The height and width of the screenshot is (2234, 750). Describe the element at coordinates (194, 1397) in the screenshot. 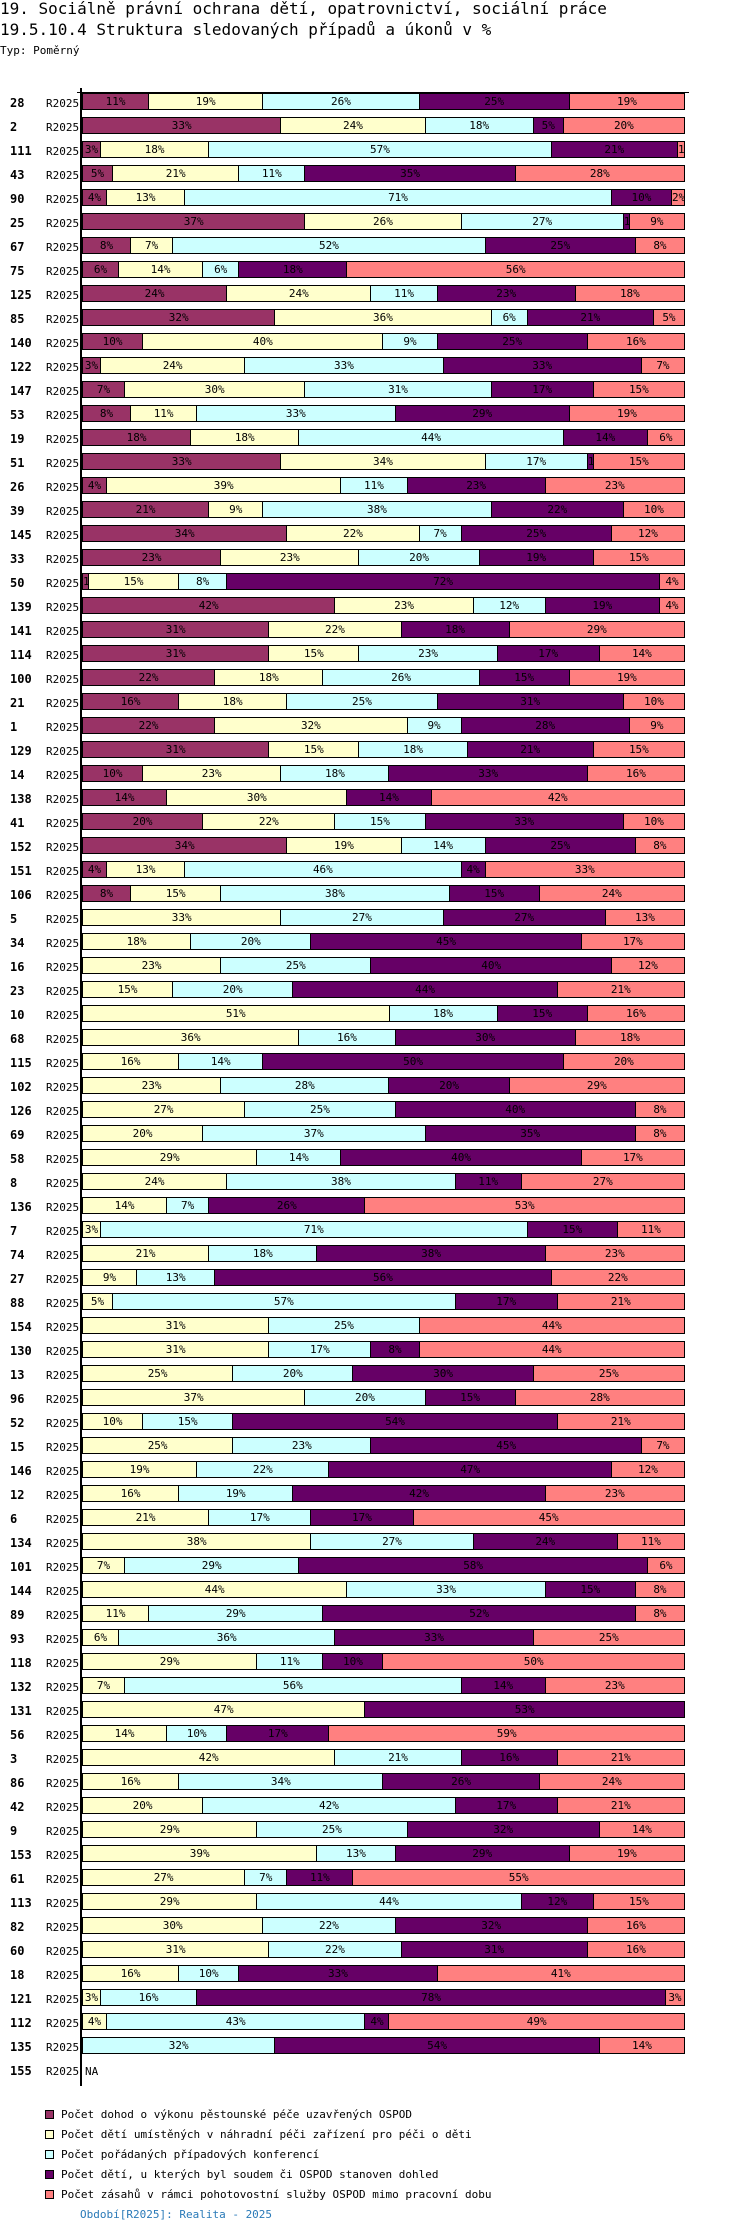

I see `bar-segment: 37%` at that location.